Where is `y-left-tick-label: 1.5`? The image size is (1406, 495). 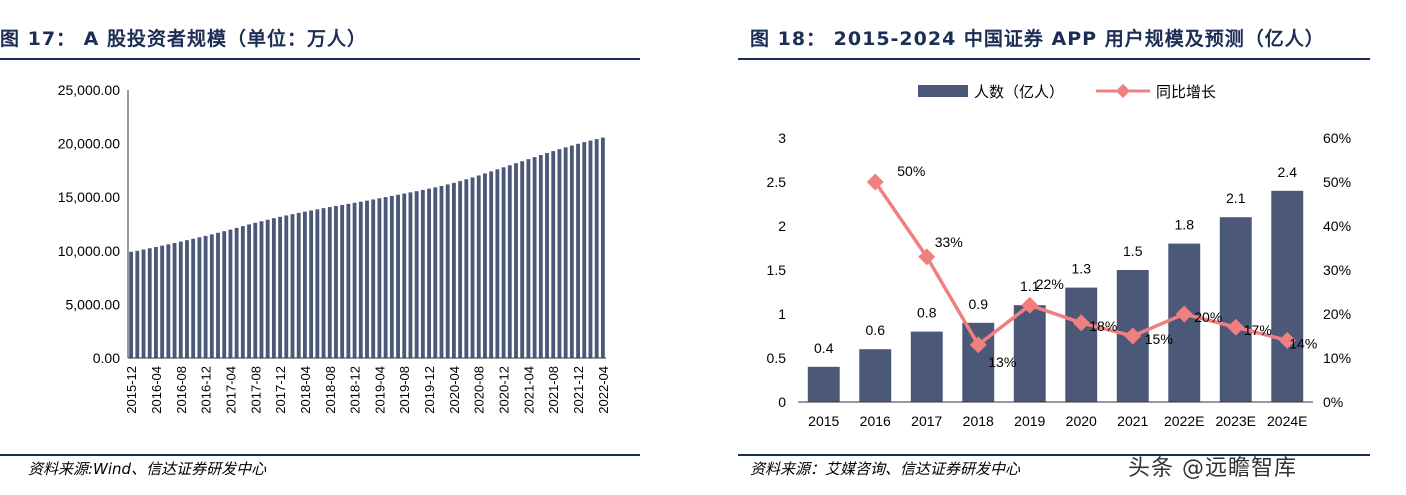 y-left-tick-label: 1.5 is located at coordinates (777, 270).